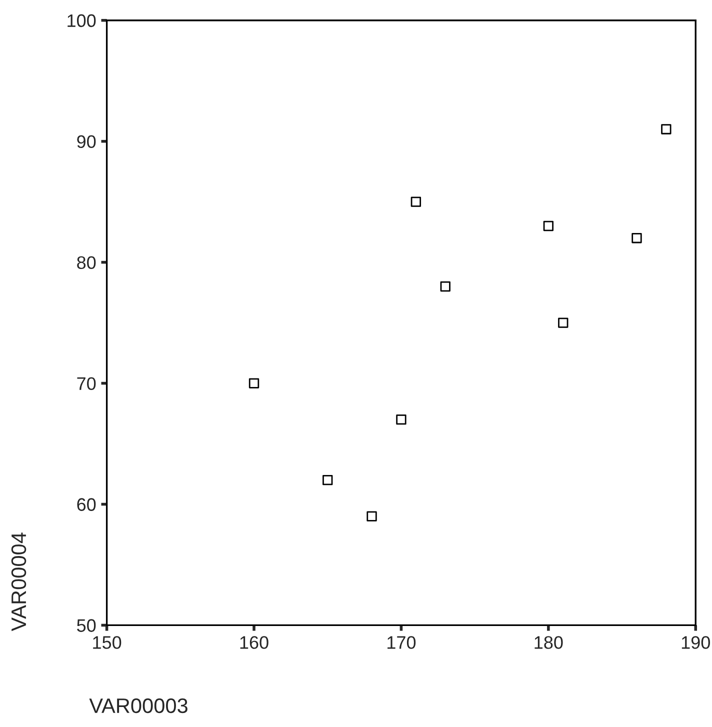  What do you see at coordinates (548, 642) in the screenshot?
I see `x-tick-label: 180` at bounding box center [548, 642].